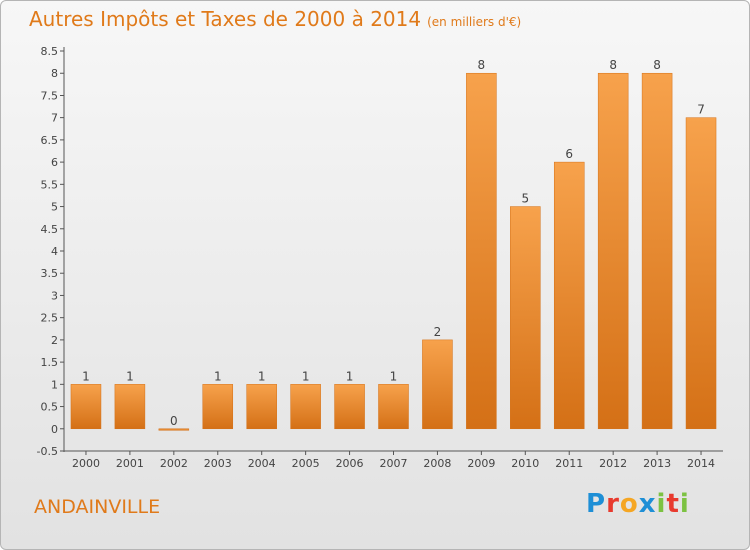  What do you see at coordinates (54, 162) in the screenshot?
I see `y-tick-label: 6` at bounding box center [54, 162].